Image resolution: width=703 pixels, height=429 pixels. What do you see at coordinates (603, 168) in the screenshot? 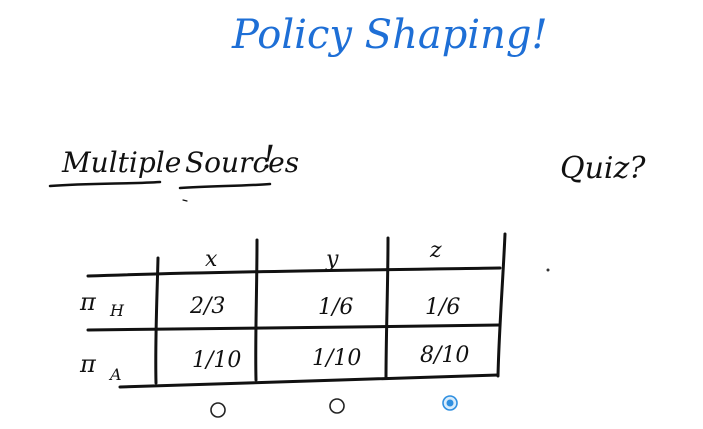
I see `quiz-label: Quiz?` at bounding box center [603, 168].